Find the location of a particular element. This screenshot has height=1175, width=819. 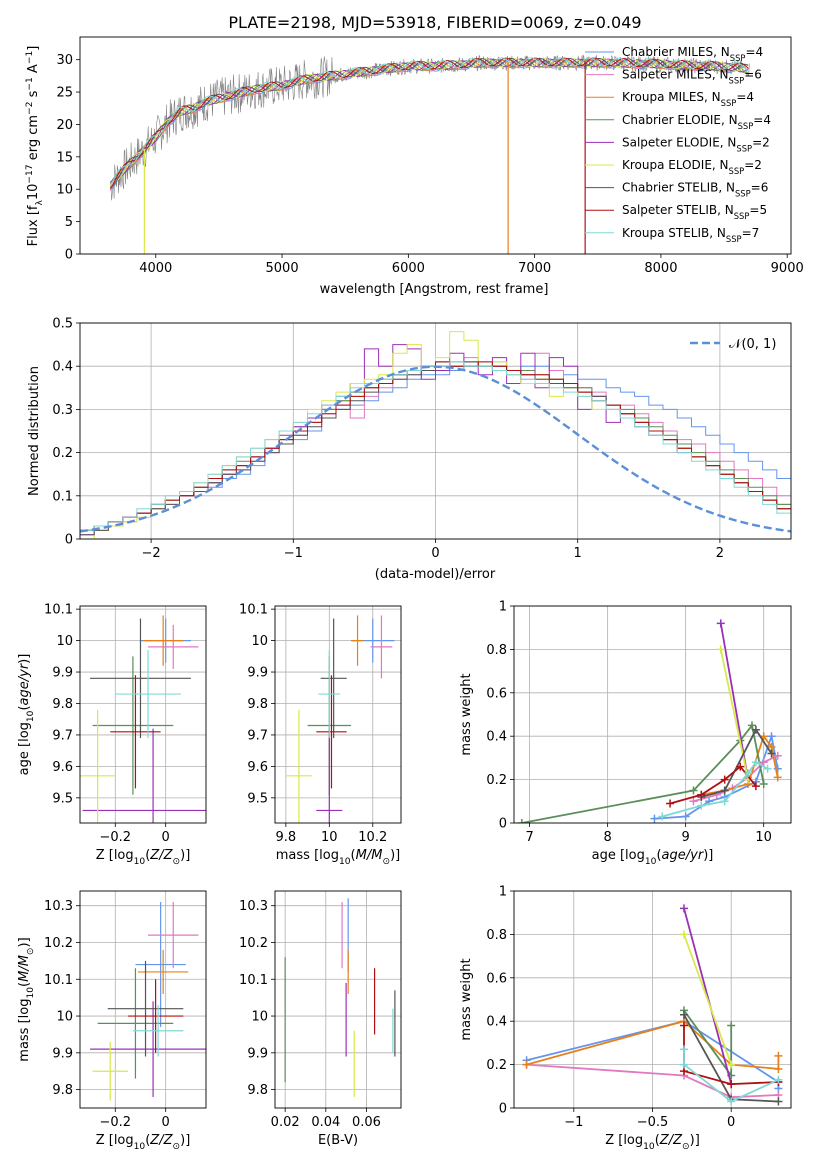

normal-curve is located at coordinates (435, 449).